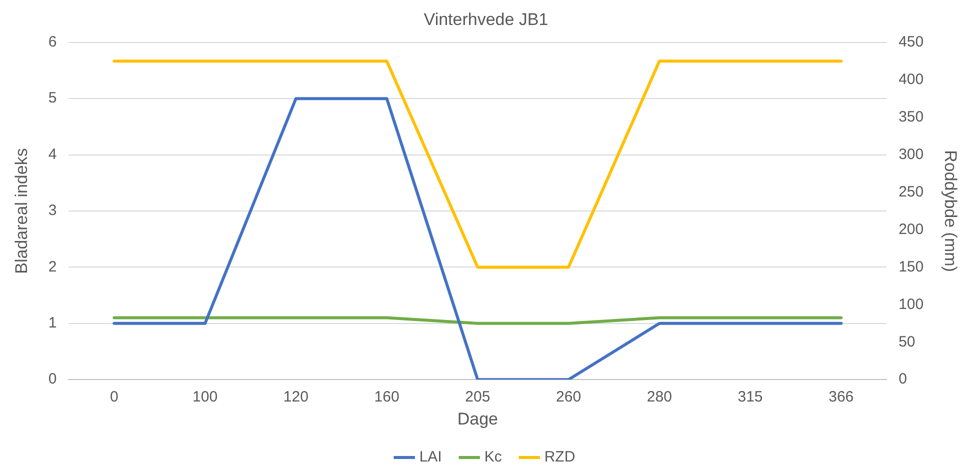 The height and width of the screenshot is (475, 972). I want to click on x-tick-label: 366, so click(841, 397).